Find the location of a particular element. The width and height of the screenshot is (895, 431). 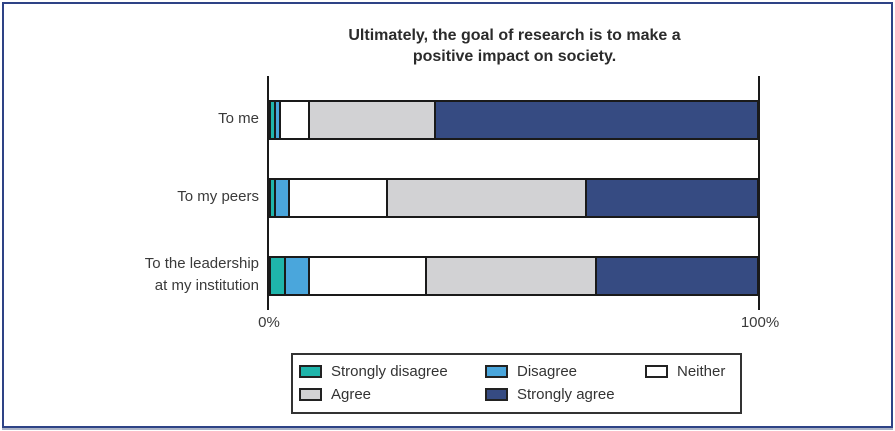

legend-label-strongly-agree: Strongly agree is located at coordinates (566, 394).